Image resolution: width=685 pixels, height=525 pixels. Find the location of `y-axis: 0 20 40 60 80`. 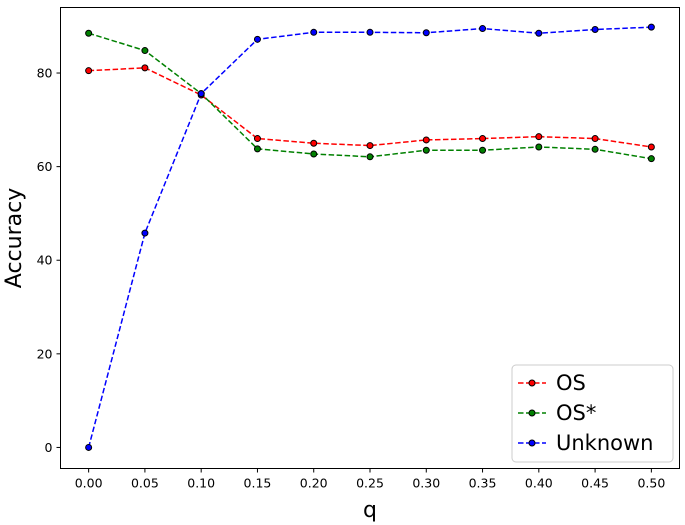

y-axis: 0 20 40 60 80 is located at coordinates (49, 260).